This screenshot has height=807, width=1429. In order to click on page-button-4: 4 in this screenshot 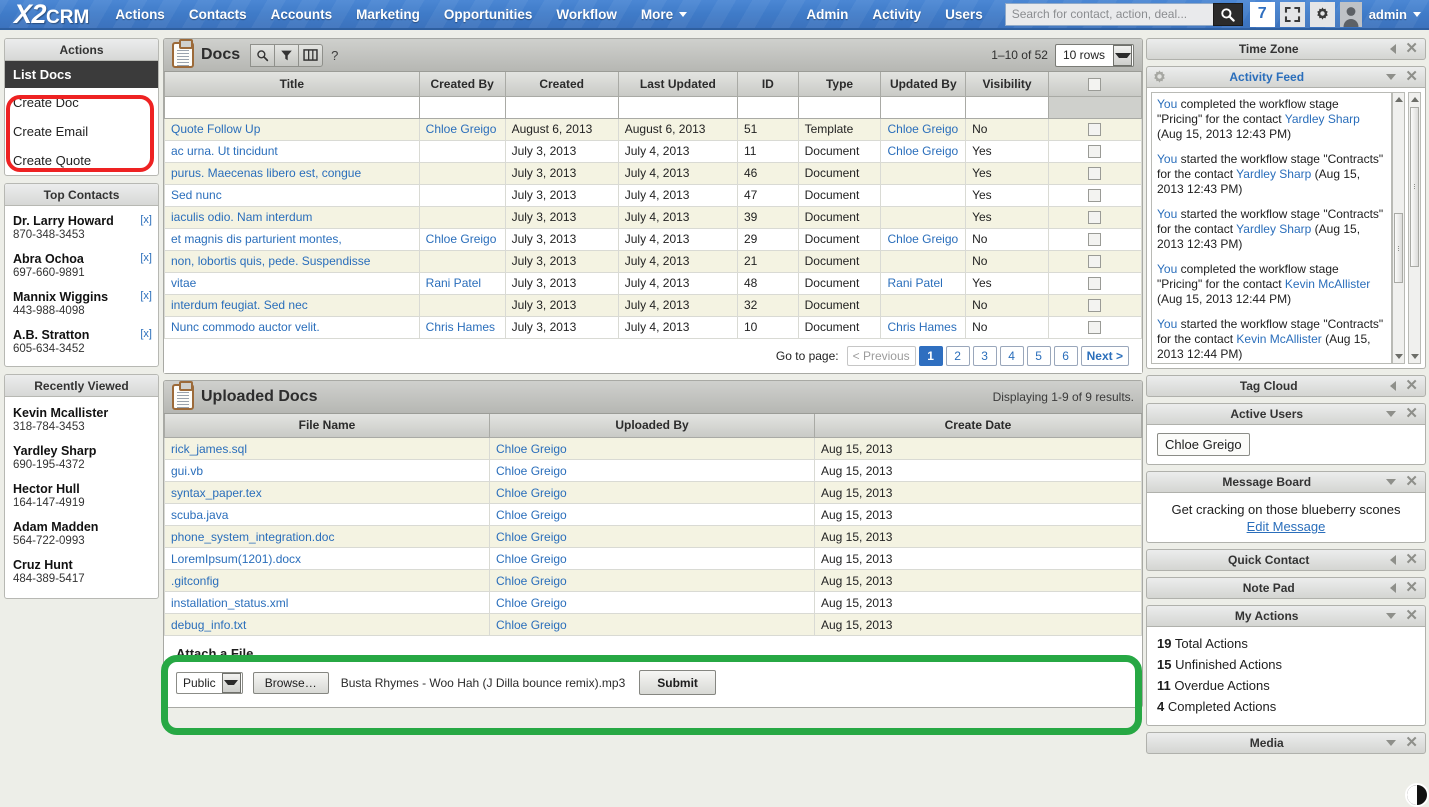, I will do `click(1011, 355)`.